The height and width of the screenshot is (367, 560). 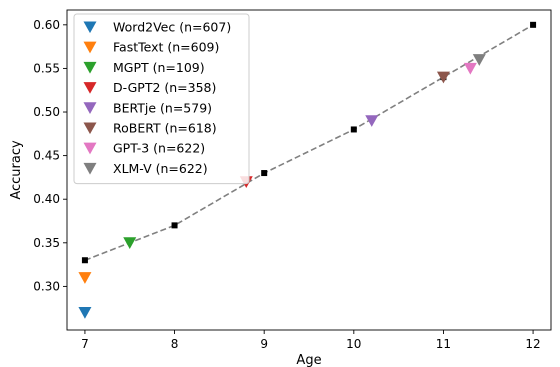 What do you see at coordinates (353, 344) in the screenshot?
I see `x-tick-label: 10` at bounding box center [353, 344].